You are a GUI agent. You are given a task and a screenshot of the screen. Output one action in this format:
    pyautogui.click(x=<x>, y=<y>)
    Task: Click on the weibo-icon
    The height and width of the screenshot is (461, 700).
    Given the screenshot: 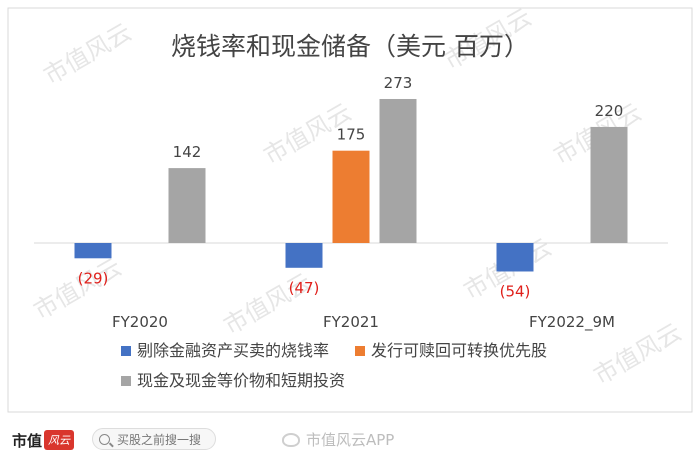 What is the action you would take?
    pyautogui.click(x=291, y=439)
    